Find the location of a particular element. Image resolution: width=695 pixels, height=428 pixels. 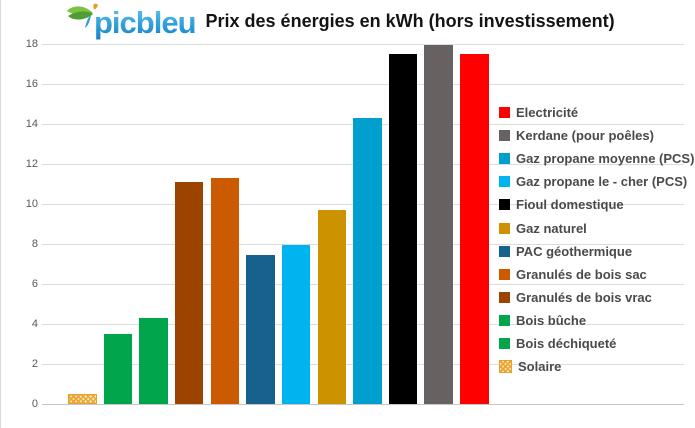

legend-item-pac-geothermique: PAC géothermique is located at coordinates (596, 251).